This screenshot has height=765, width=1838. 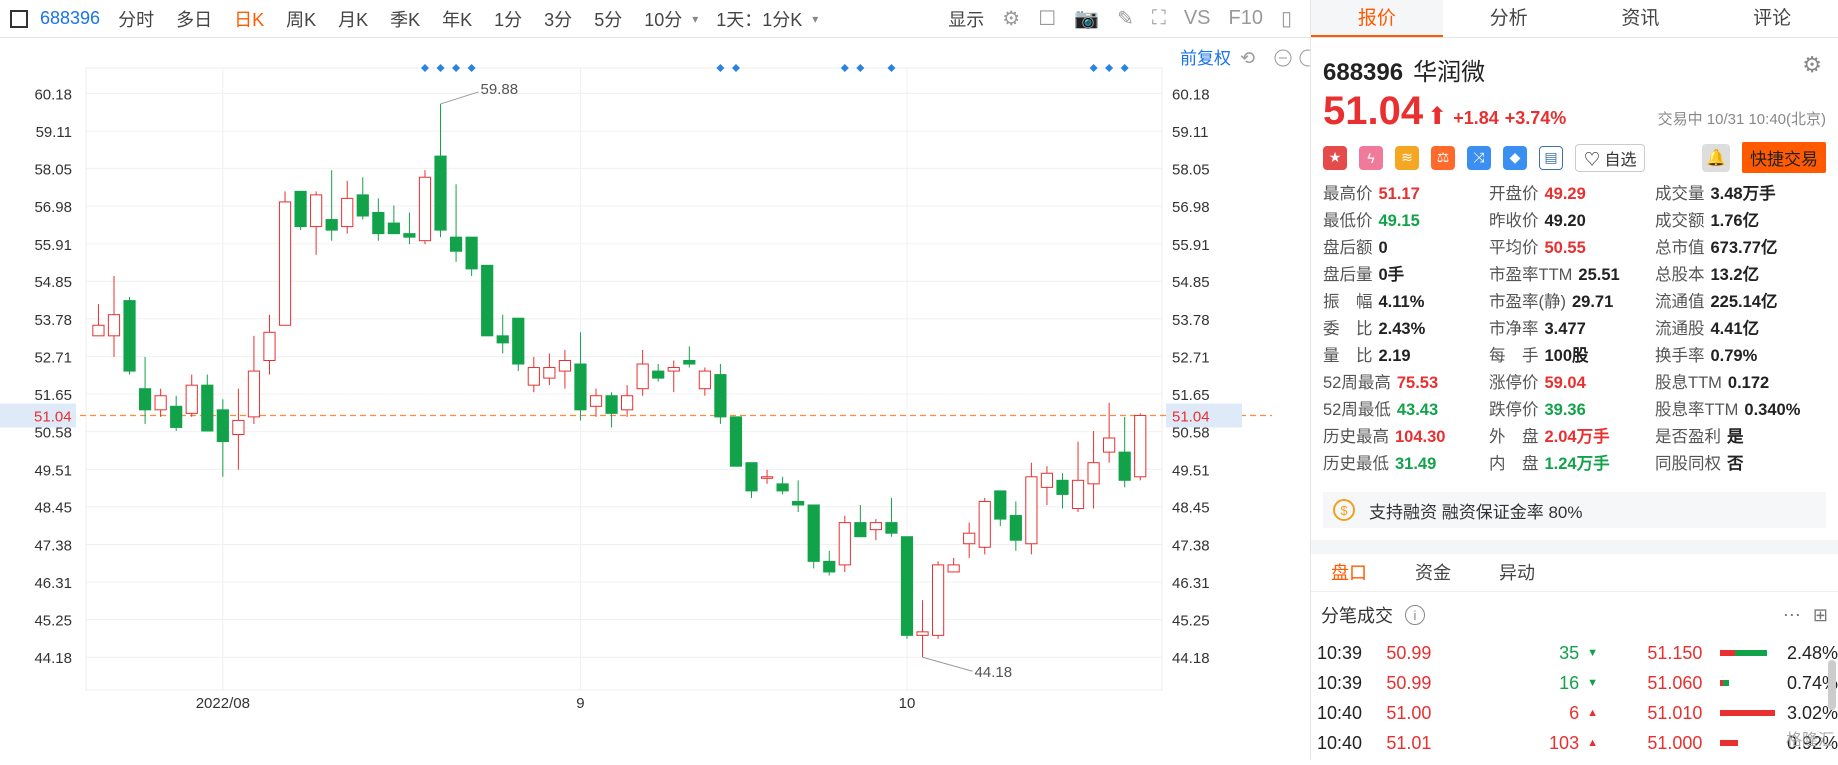 What do you see at coordinates (1514, 464) in the screenshot?
I see `stat-label: 内 盘` at bounding box center [1514, 464].